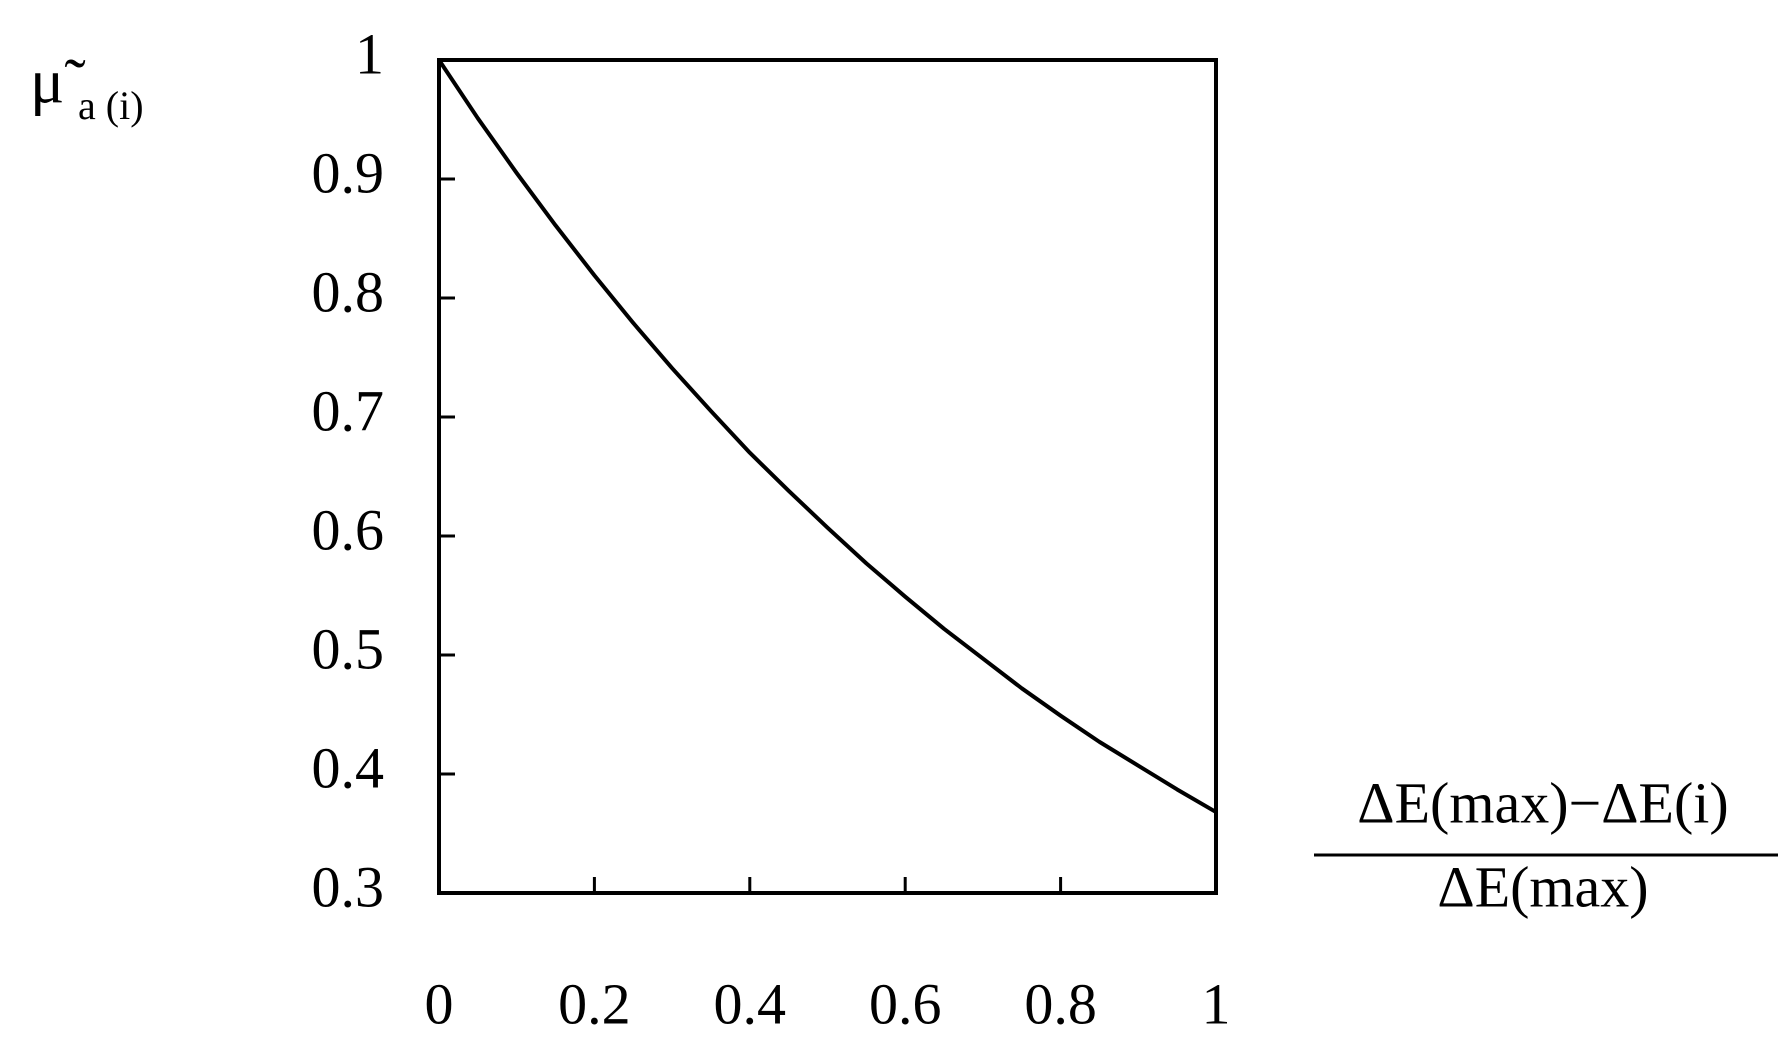  I want to click on y-tick-label: 1, so click(369, 53).